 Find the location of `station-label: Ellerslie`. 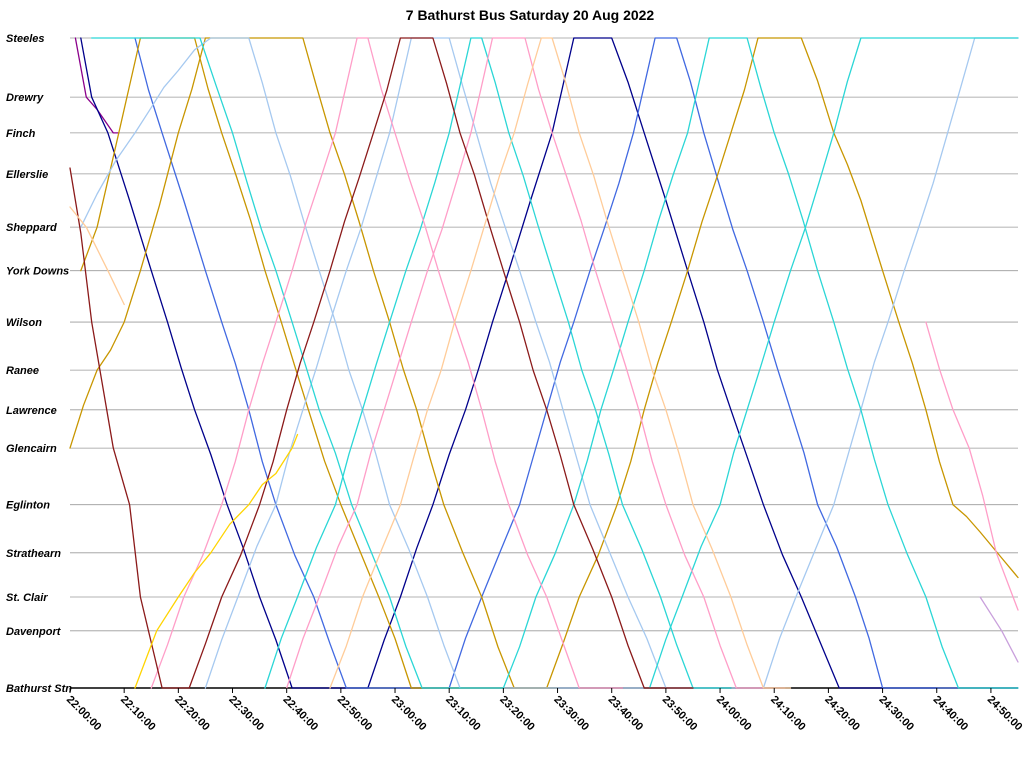

station-label: Ellerslie is located at coordinates (27, 175).